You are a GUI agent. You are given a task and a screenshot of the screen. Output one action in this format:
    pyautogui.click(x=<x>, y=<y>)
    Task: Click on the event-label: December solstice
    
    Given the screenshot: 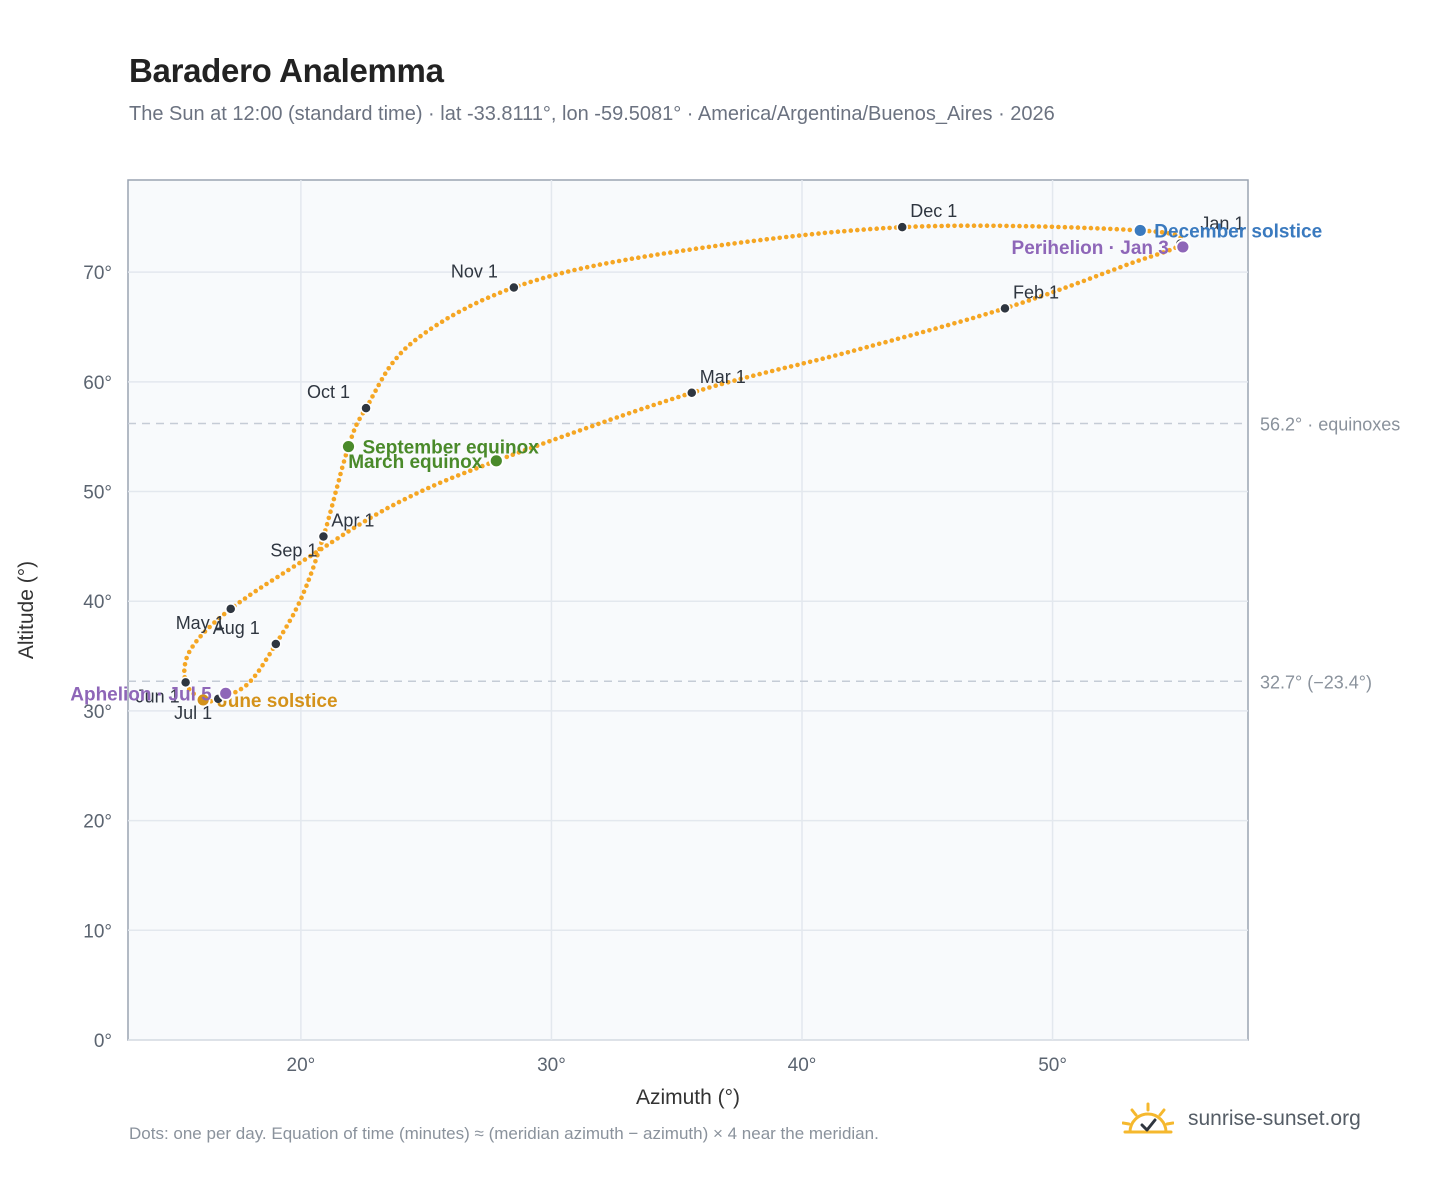 What is the action you would take?
    pyautogui.click(x=1238, y=231)
    